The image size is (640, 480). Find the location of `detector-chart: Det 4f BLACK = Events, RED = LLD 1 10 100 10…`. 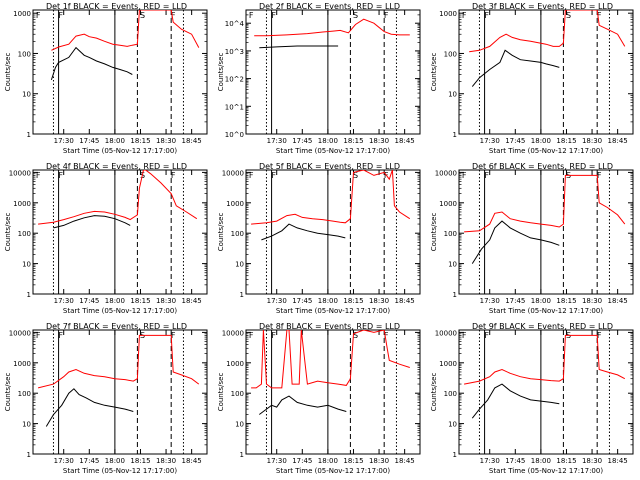

detector-chart: Det 4f BLACK = Events, RED = LLD 1 10 100 10… is located at coordinates (106, 238).